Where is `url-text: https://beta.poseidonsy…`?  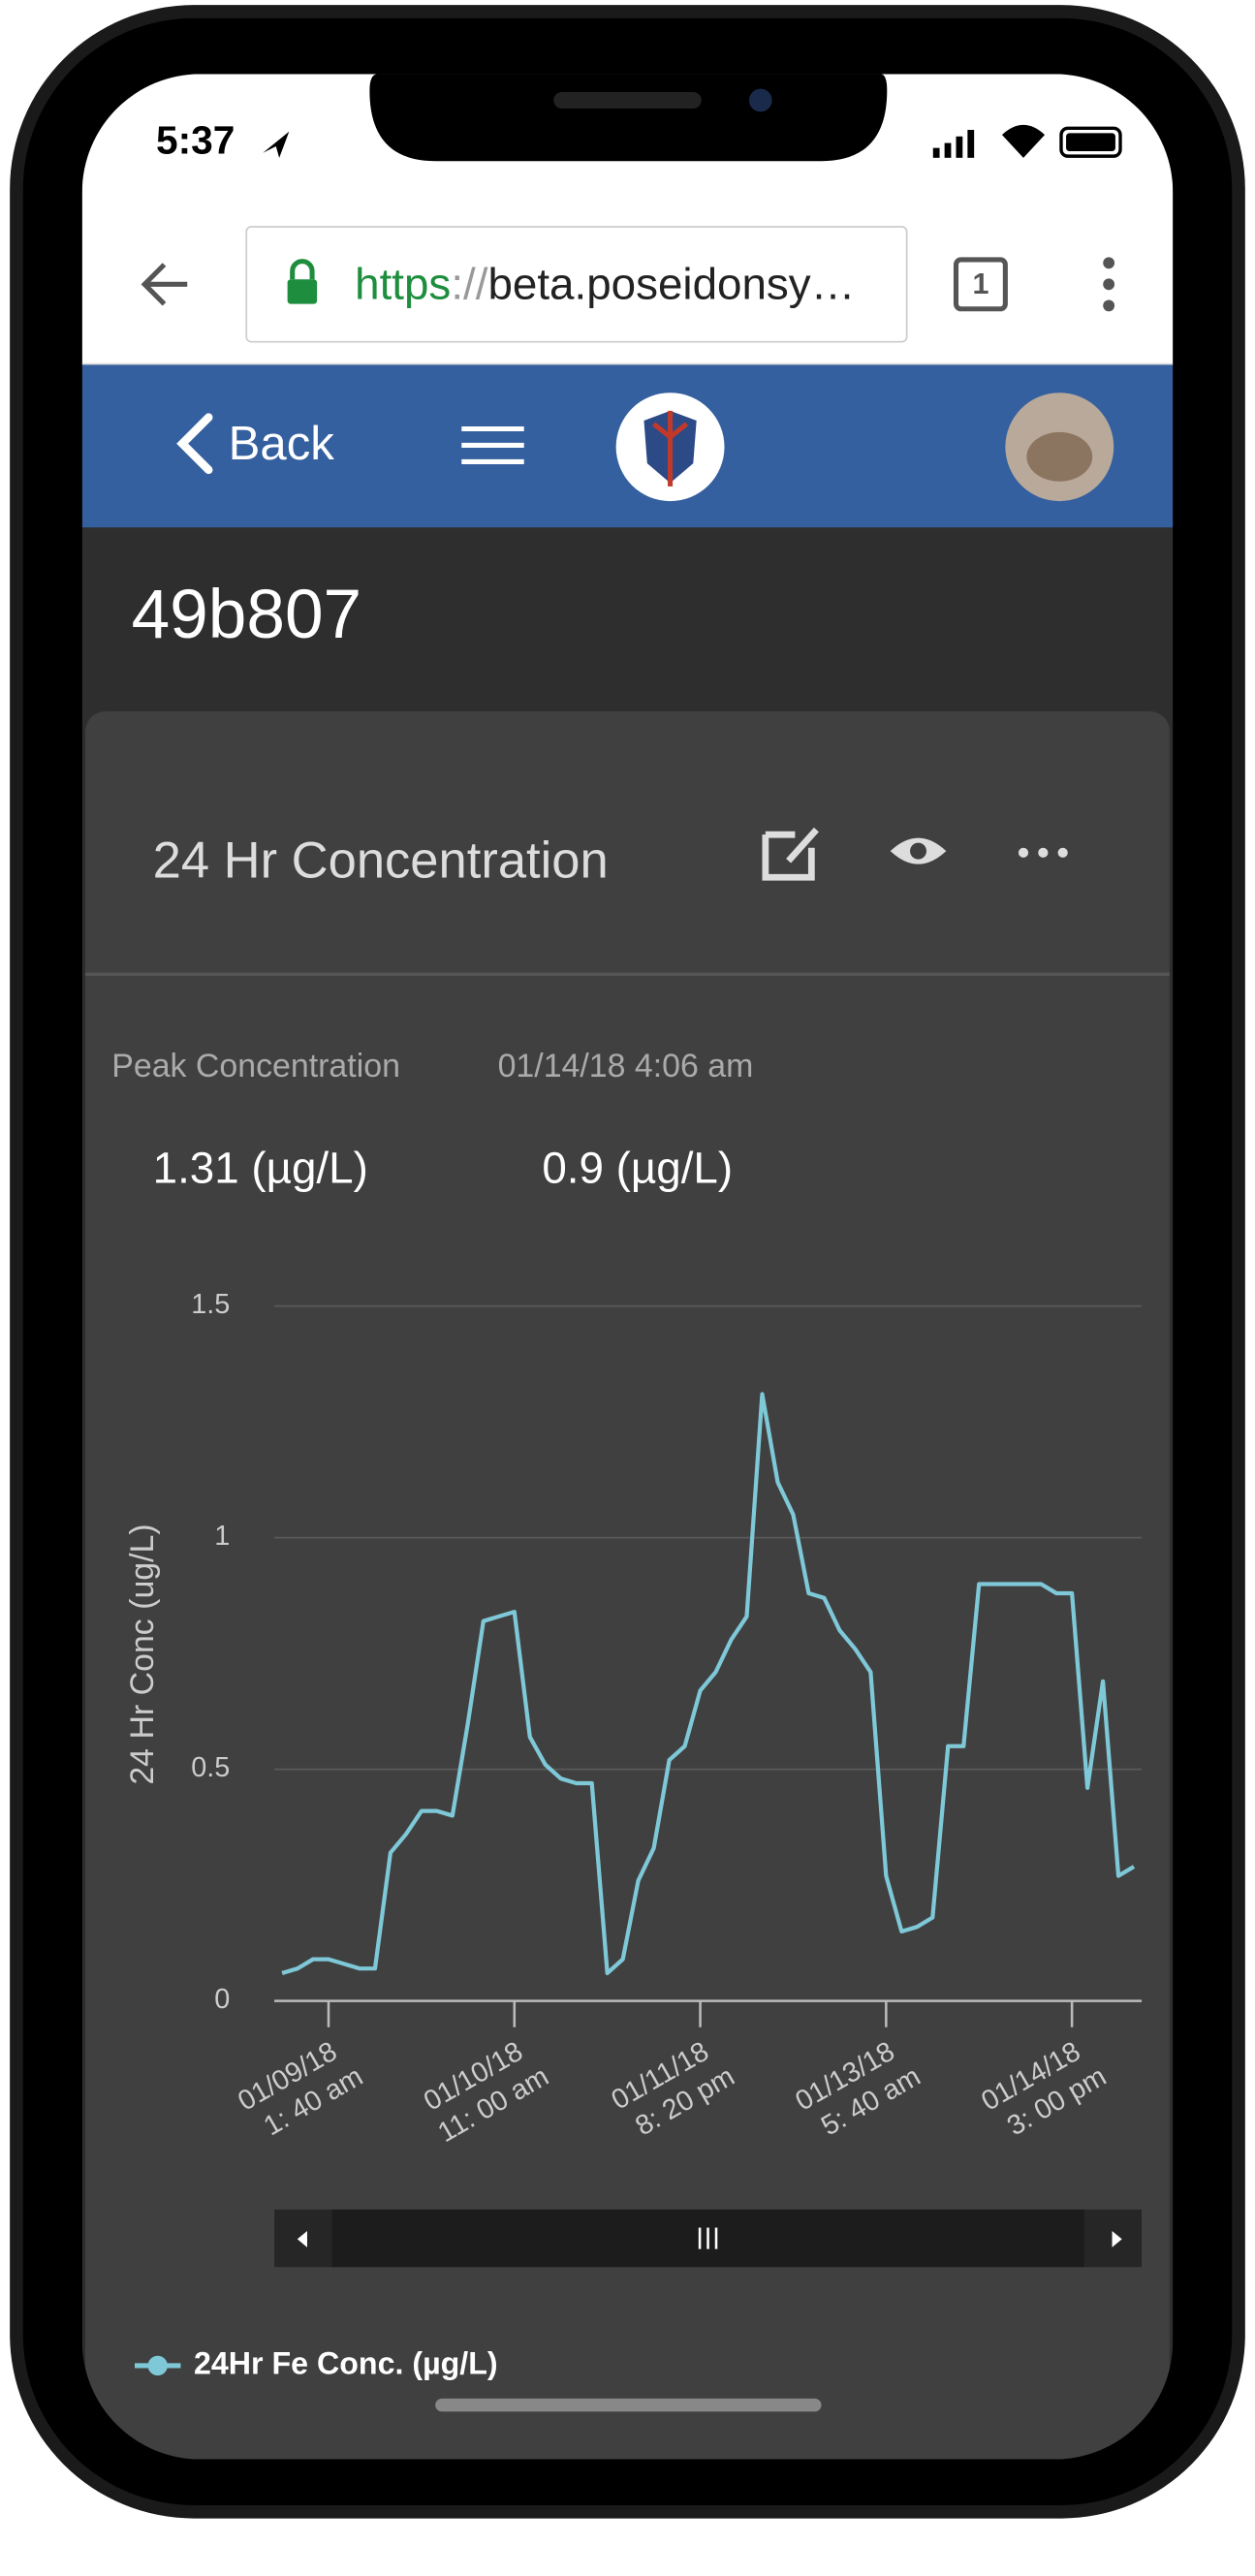 url-text: https://beta.poseidonsy… is located at coordinates (605, 284).